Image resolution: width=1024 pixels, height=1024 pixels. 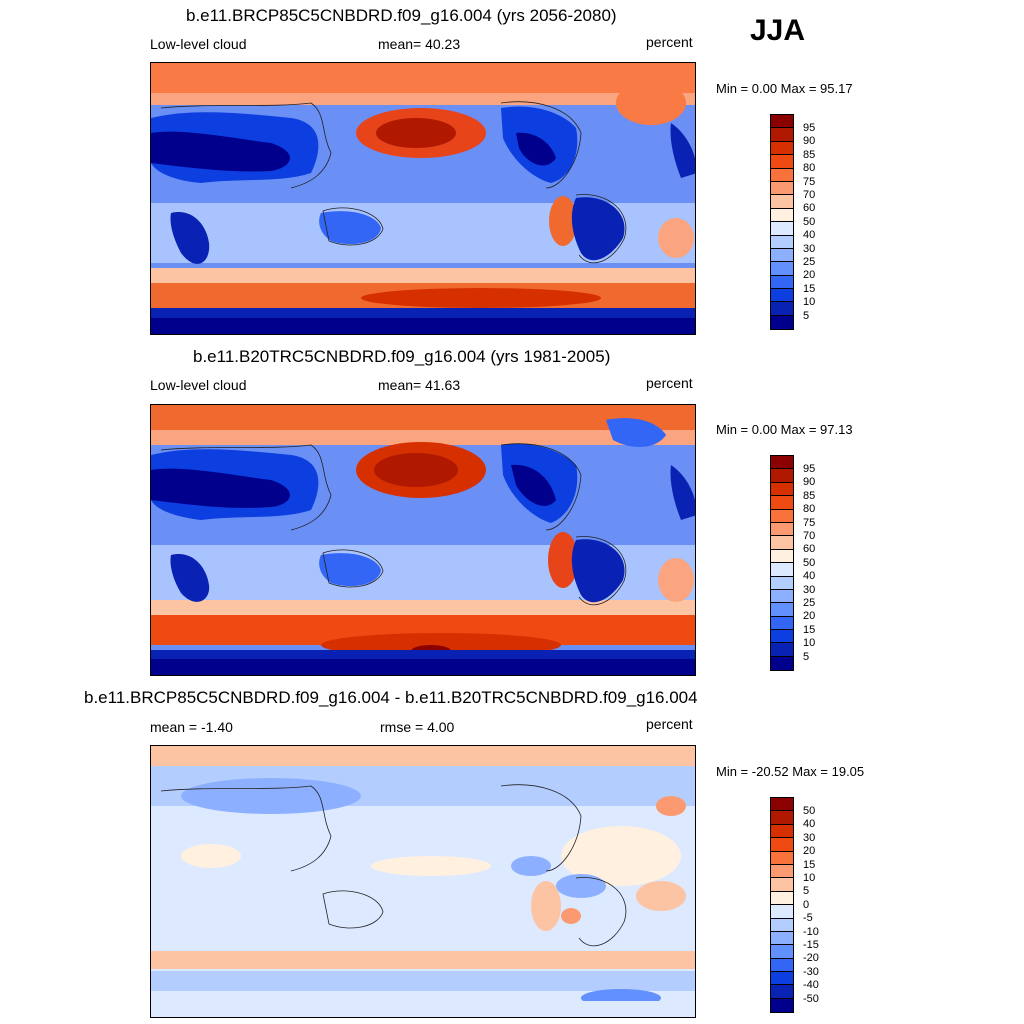 I want to click on panel-1-map, so click(x=423, y=198).